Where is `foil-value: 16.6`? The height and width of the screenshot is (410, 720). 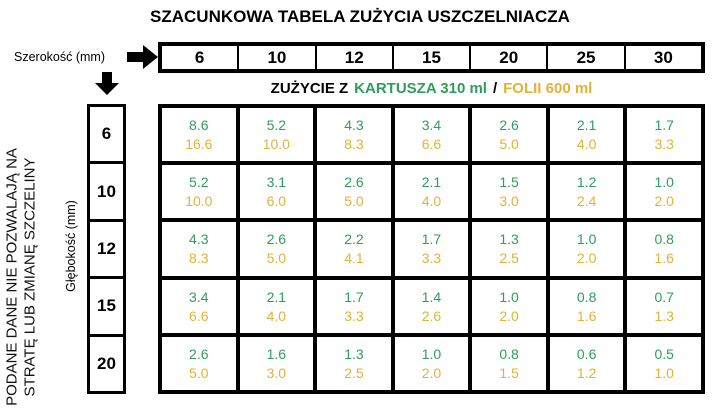
foil-value: 16.6 is located at coordinates (199, 144).